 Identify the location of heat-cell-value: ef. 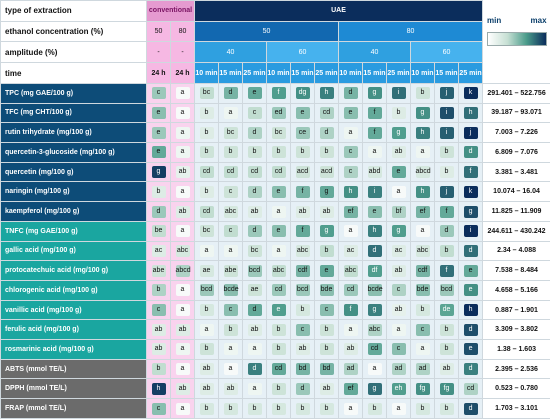
(350, 211).